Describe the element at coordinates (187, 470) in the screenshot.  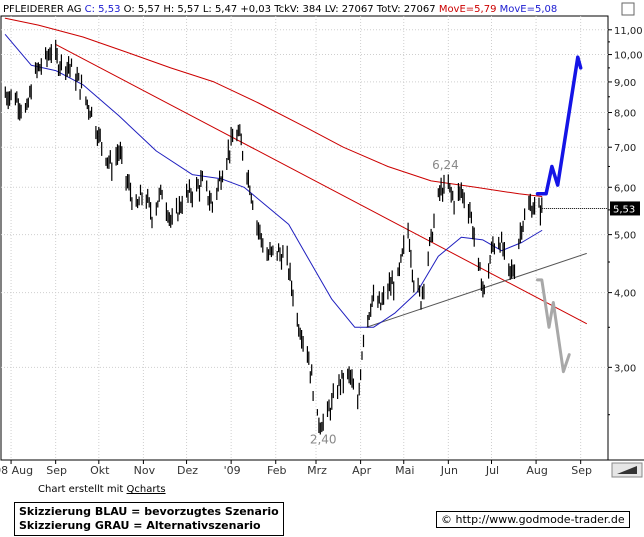
I see `x-tick-label: Dez` at that location.